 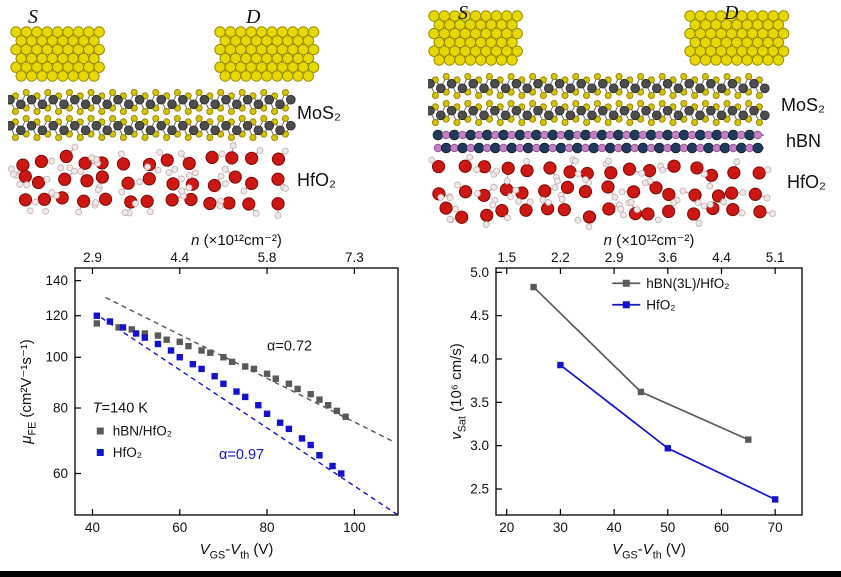 I want to click on x-tick-label: 30, so click(x=560, y=527).